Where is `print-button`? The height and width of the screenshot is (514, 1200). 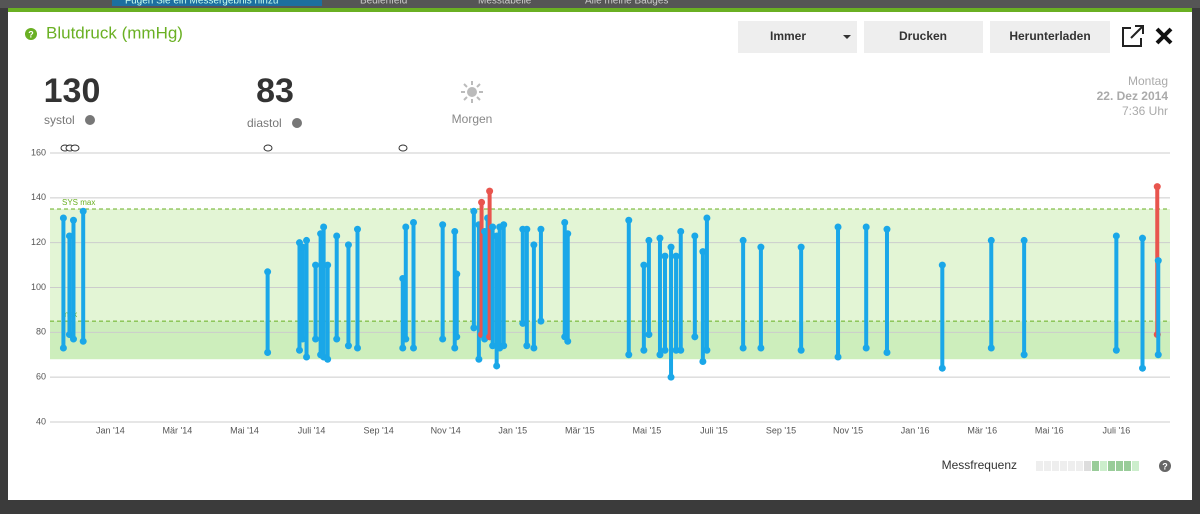 print-button is located at coordinates (923, 37).